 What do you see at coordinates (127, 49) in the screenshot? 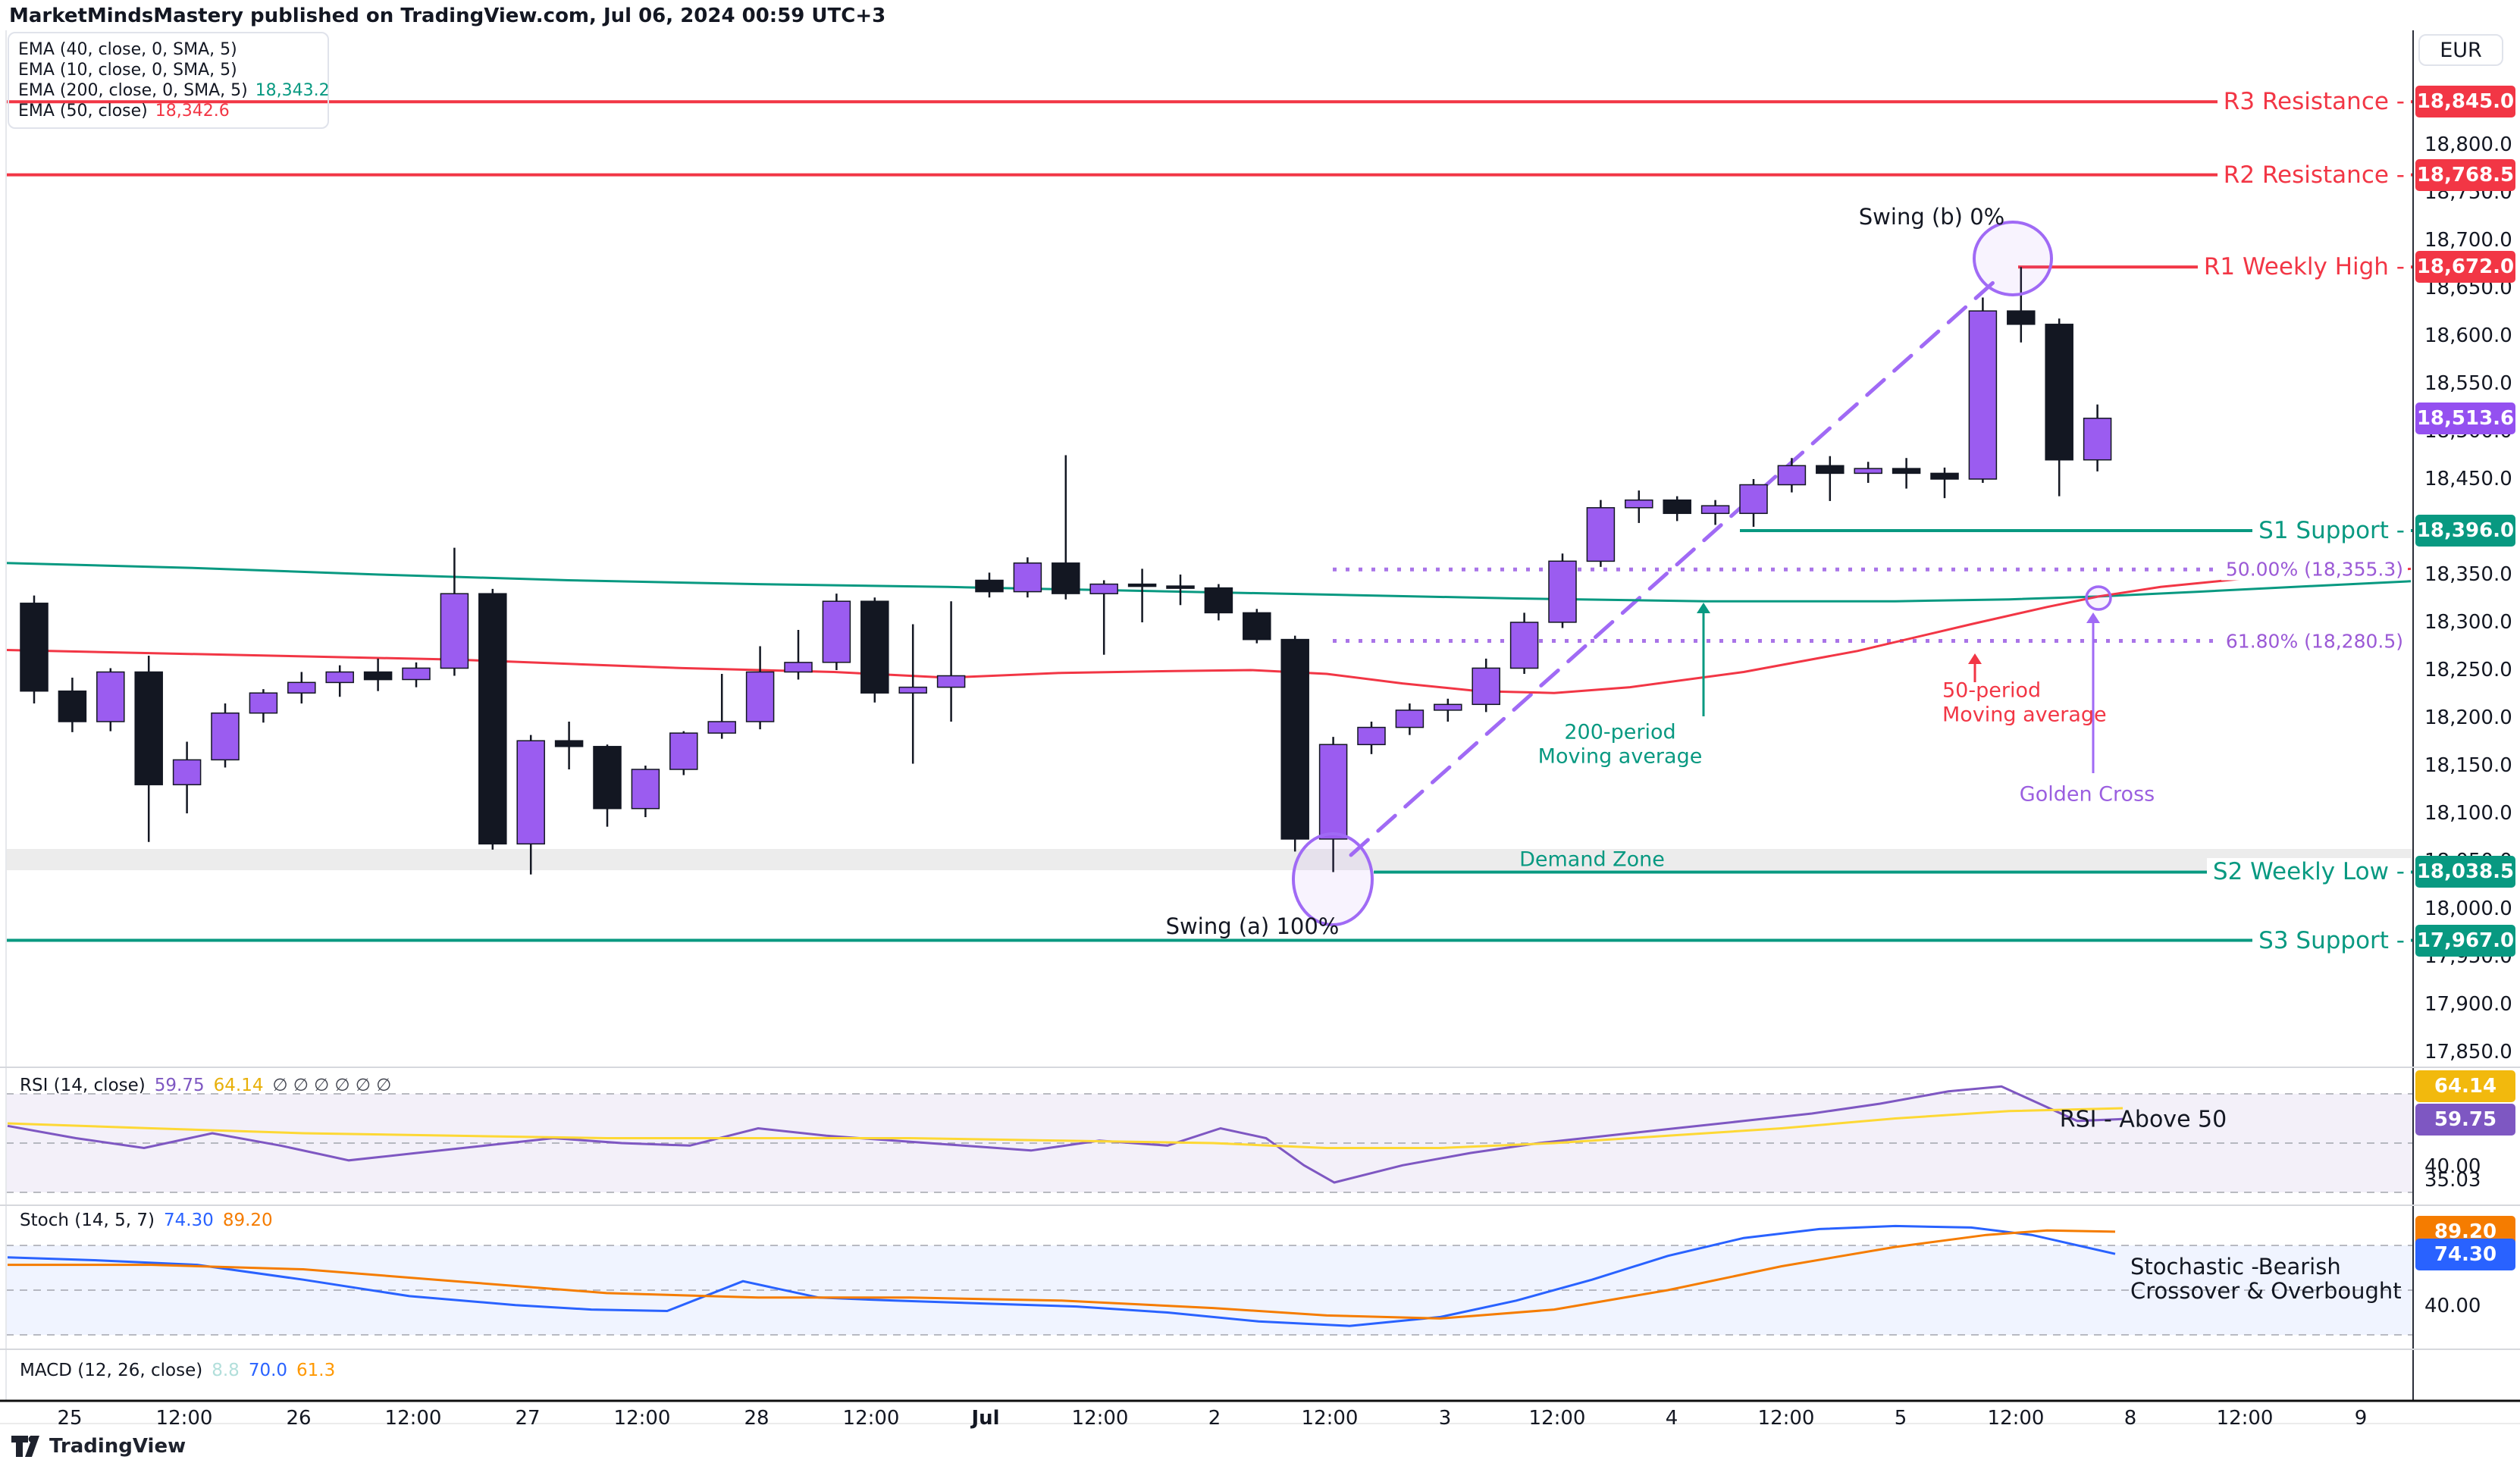
I see `ema-legend-label: EMA (40, close, 0, SMA, 5)` at bounding box center [127, 49].